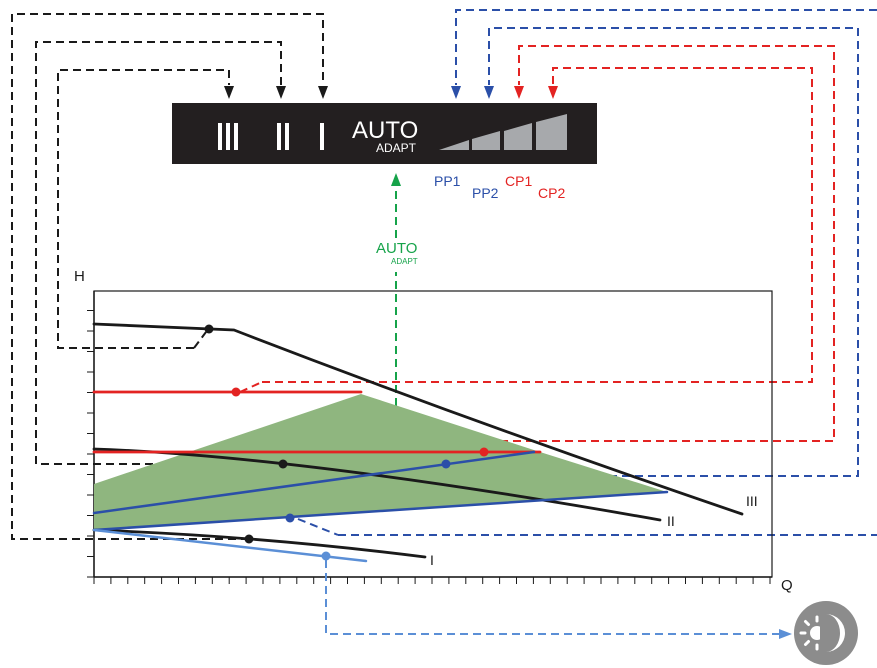  I want to click on panel-adapt-label: ADAPT, so click(396, 148).